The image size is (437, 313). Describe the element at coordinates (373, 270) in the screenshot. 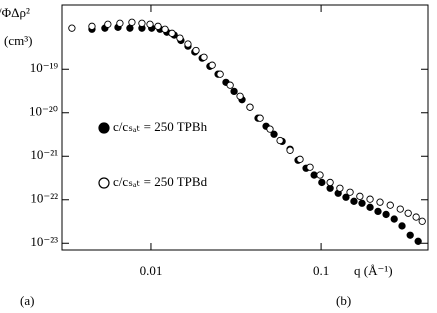

I see `x-axis-label: q (Å⁻¹)` at that location.